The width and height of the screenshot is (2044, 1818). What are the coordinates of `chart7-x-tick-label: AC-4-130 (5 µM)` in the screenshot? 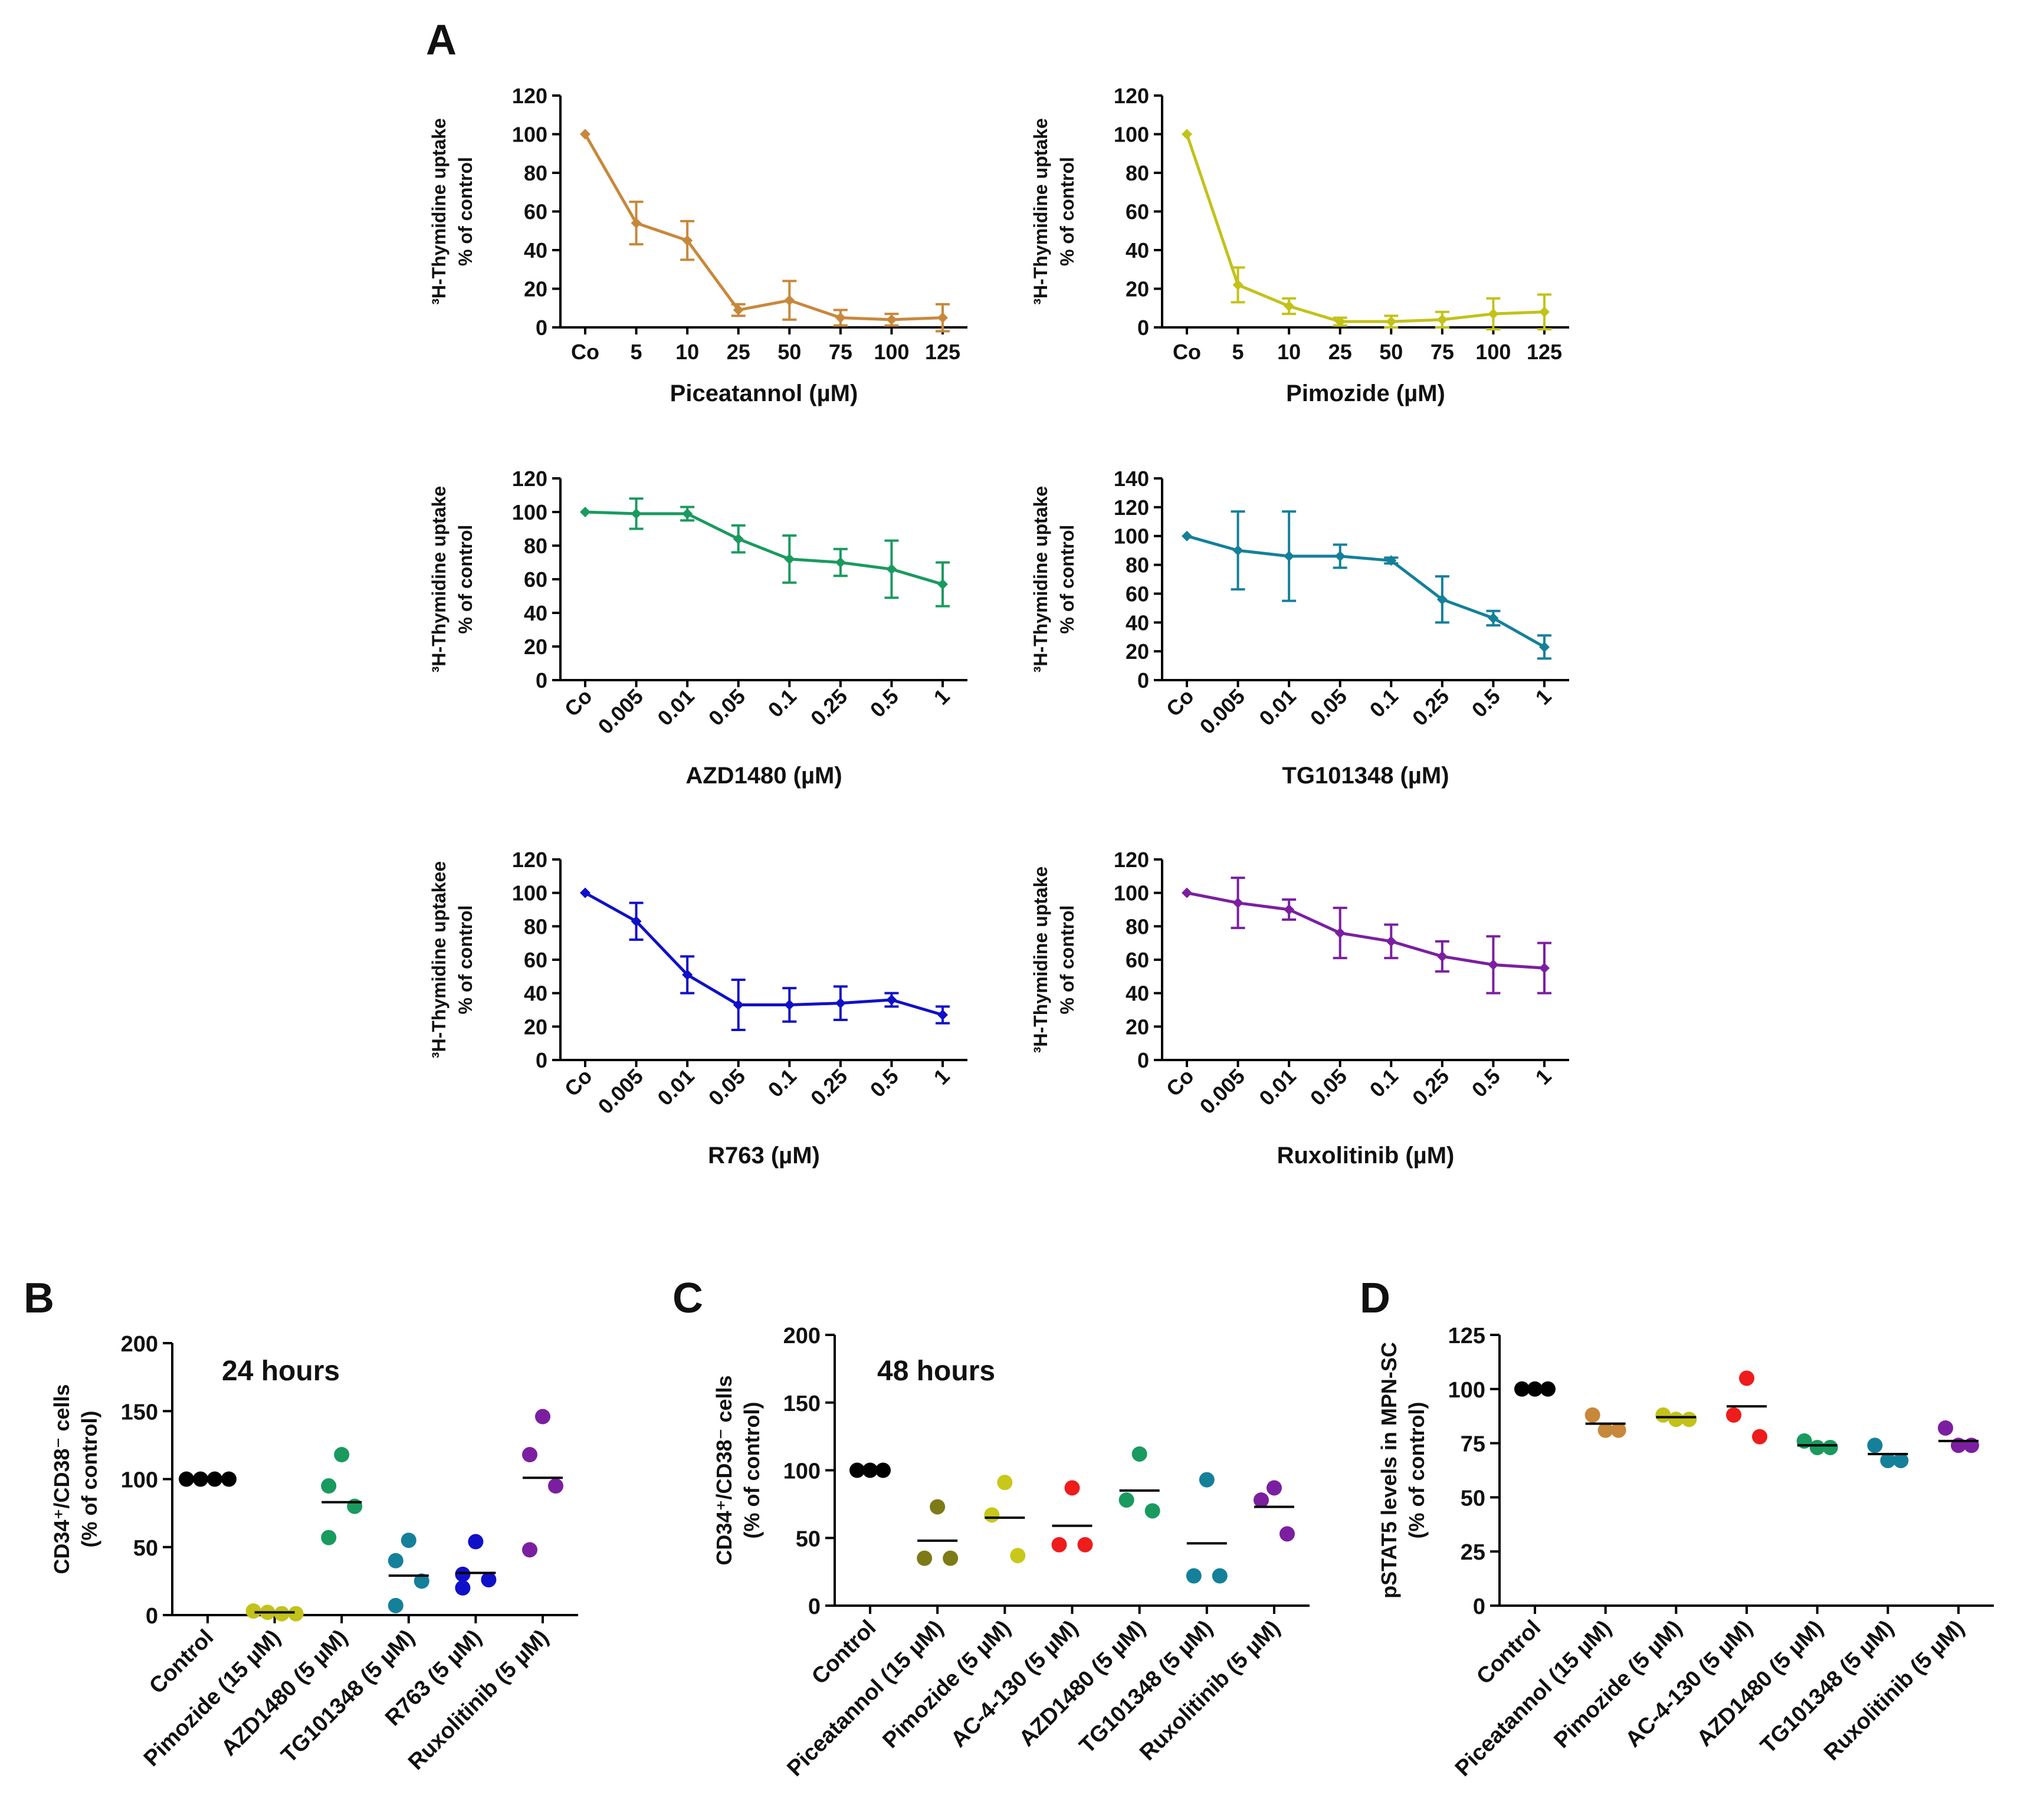 It's located at (1014, 1684).